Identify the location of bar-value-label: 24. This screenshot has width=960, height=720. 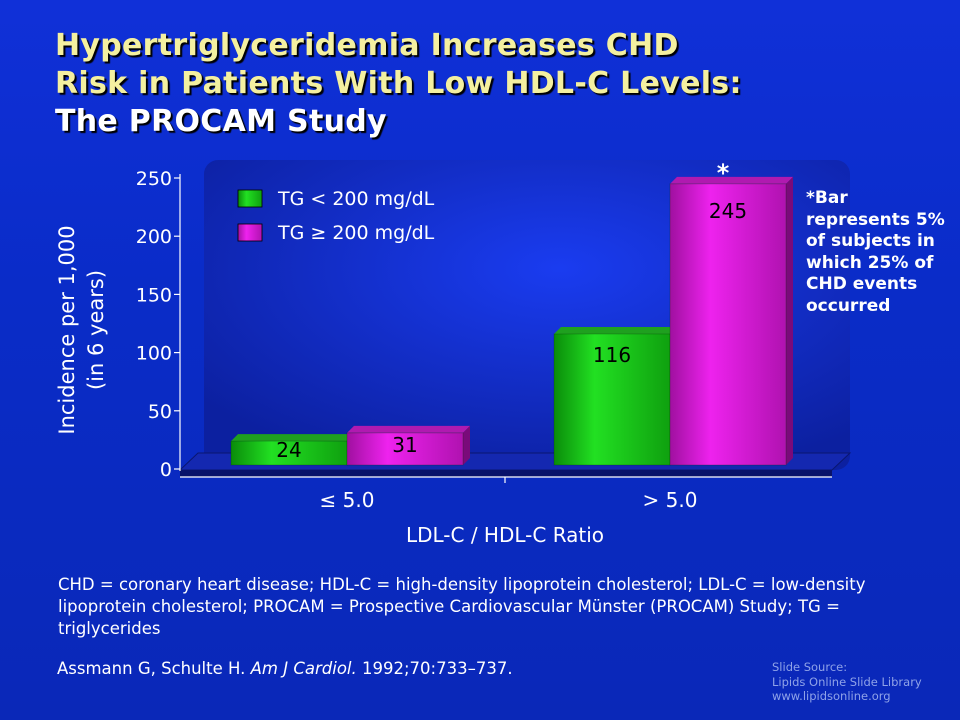
(288, 450).